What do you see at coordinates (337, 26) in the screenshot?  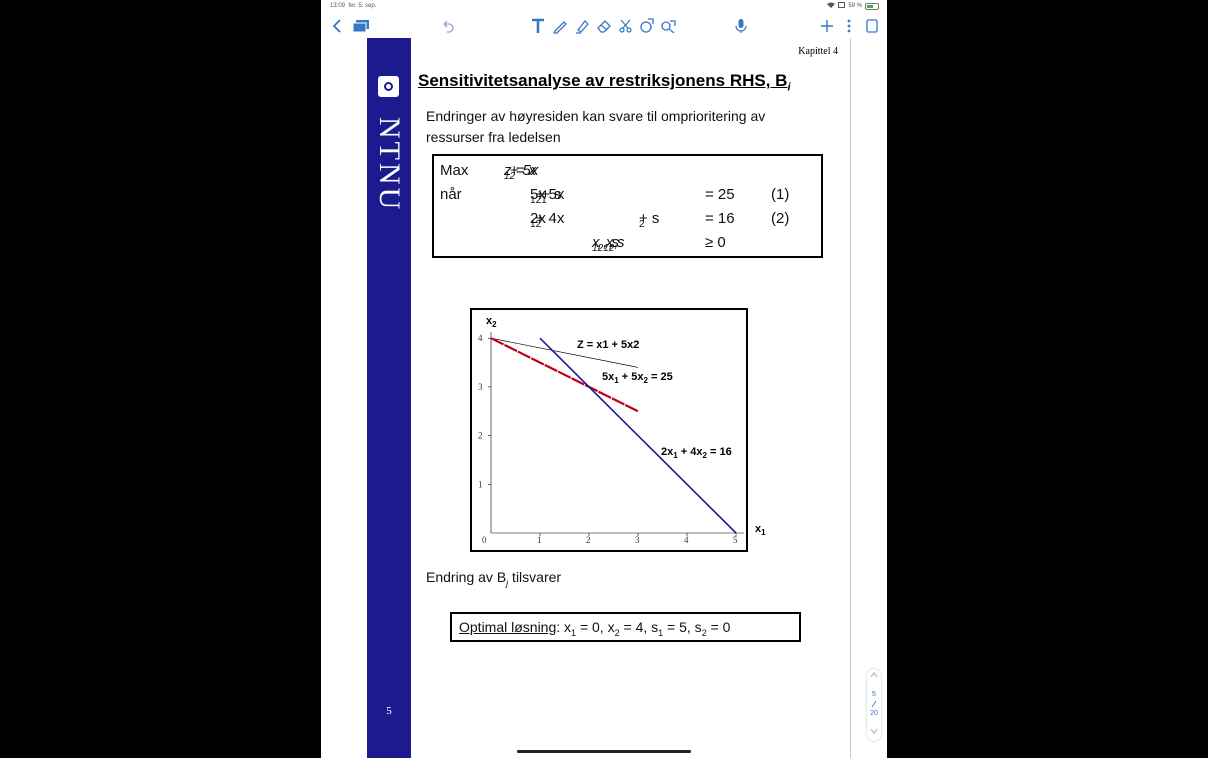 I see `chevron-left-icon` at bounding box center [337, 26].